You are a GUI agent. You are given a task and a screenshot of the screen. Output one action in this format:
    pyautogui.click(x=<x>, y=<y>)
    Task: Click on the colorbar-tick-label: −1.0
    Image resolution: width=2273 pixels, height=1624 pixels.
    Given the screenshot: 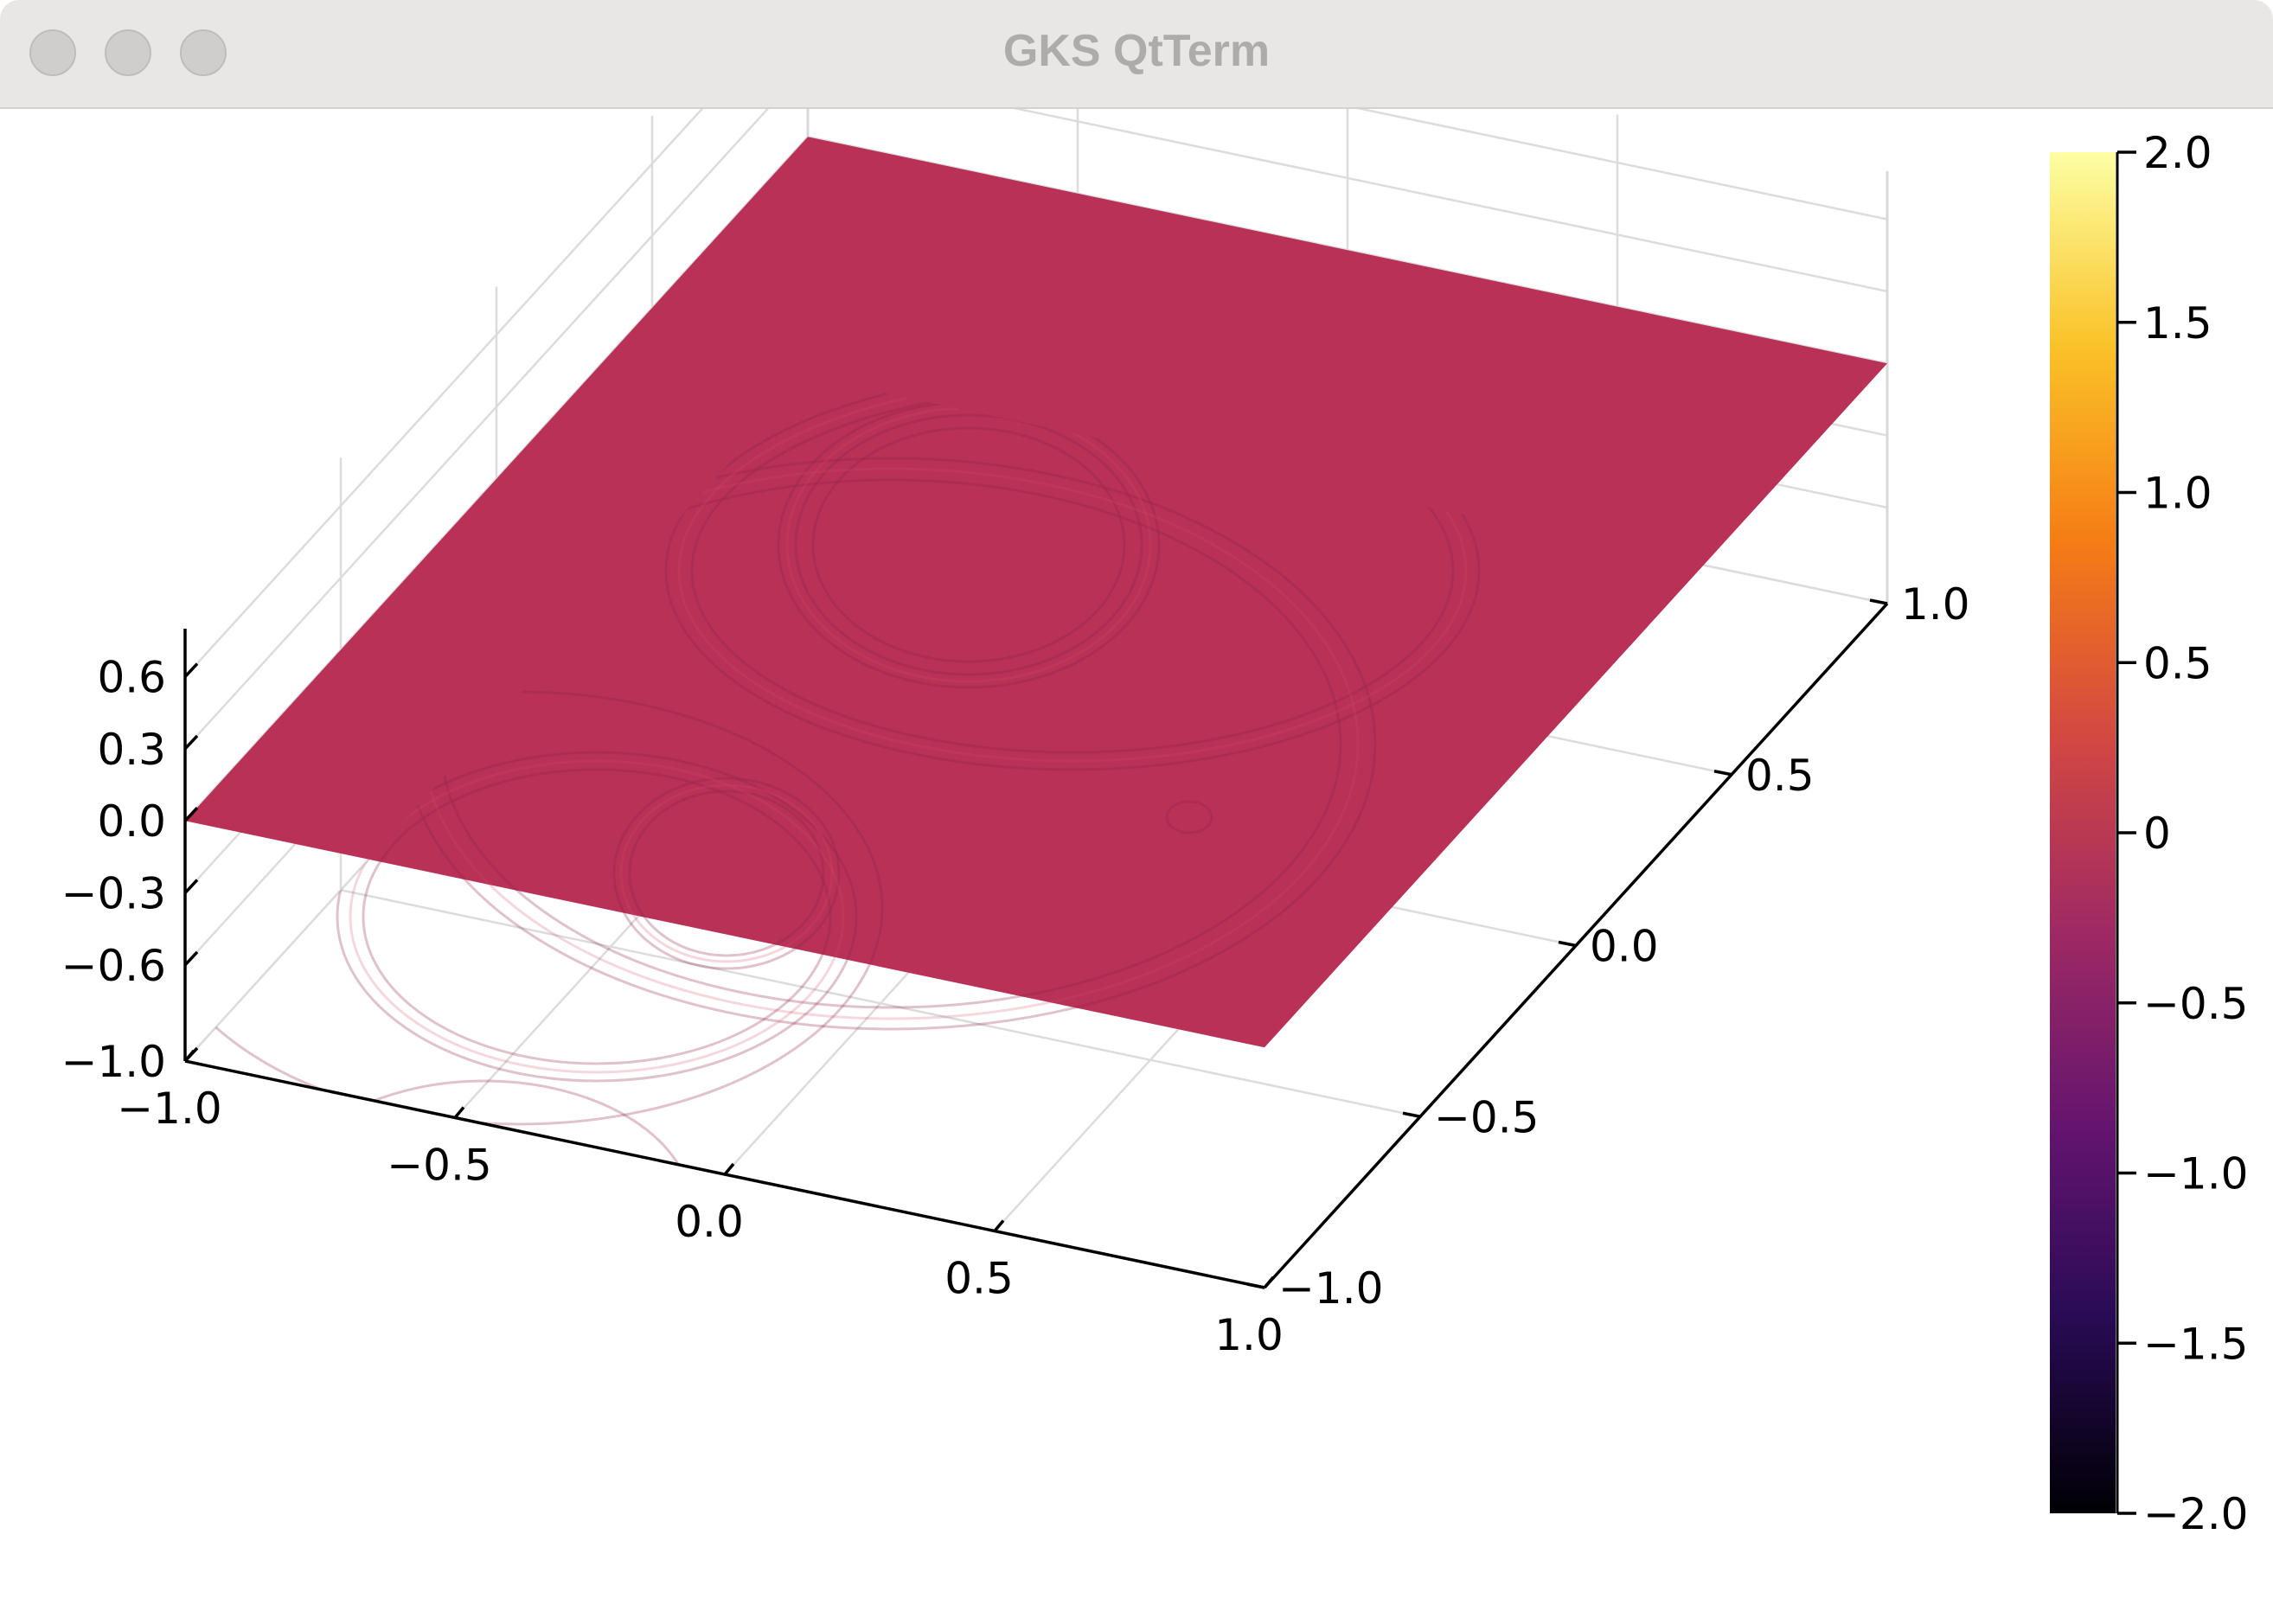 What is the action you would take?
    pyautogui.click(x=2195, y=1174)
    